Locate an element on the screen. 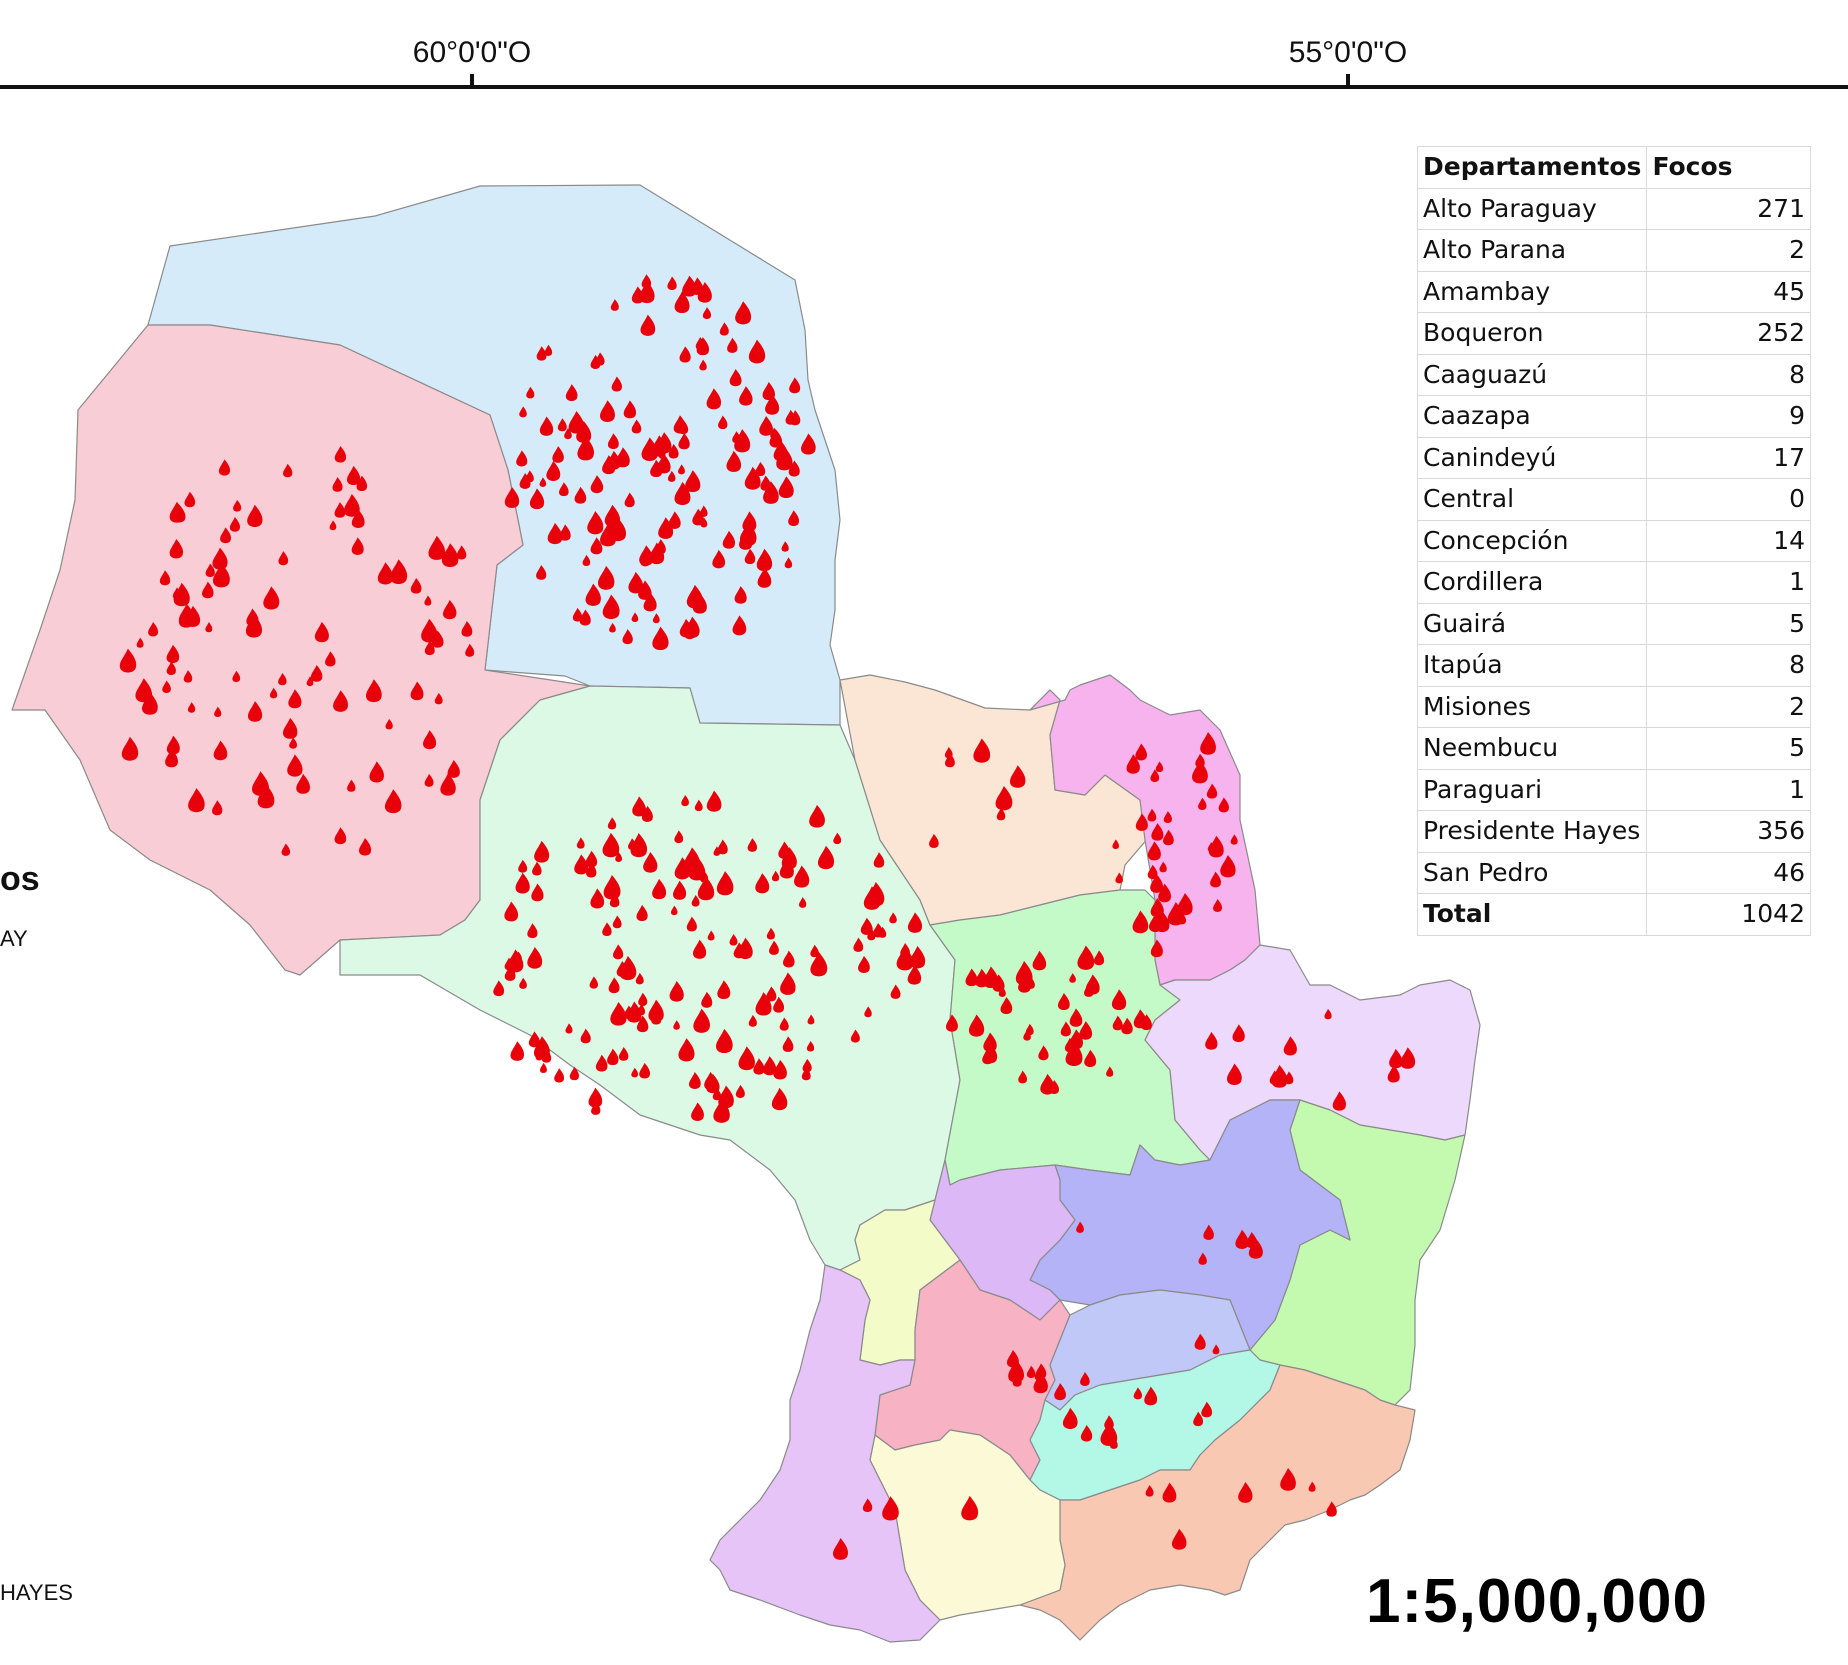 Image resolution: width=1848 pixels, height=1665 pixels. table-row: Alto Parana 2 is located at coordinates (1613, 250).